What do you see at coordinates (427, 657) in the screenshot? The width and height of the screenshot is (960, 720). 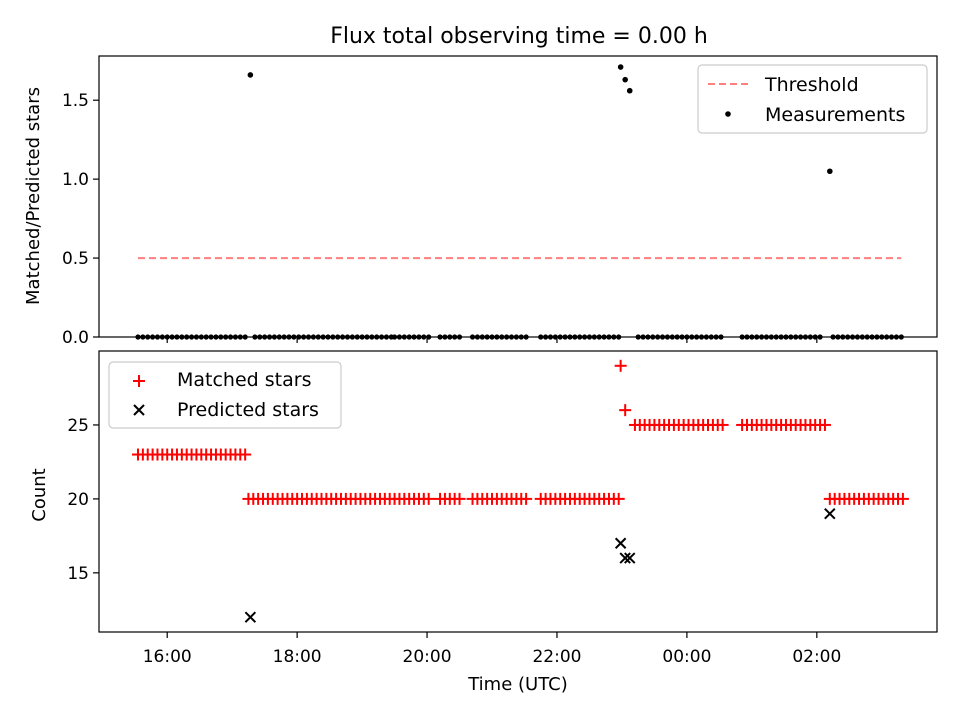 I see `bottom-x-tick-label: 20:00` at bounding box center [427, 657].